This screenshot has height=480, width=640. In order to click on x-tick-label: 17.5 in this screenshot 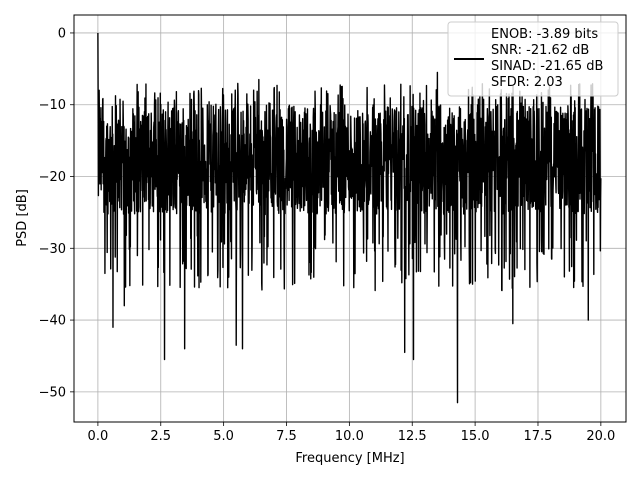, I will do `click(538, 436)`.